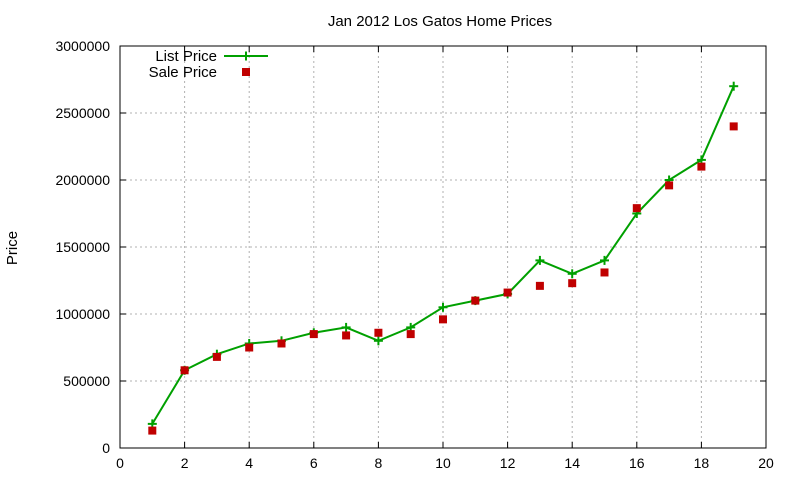 The image size is (800, 480). Describe the element at coordinates (86, 381) in the screenshot. I see `y-tick-label: 500000` at that location.